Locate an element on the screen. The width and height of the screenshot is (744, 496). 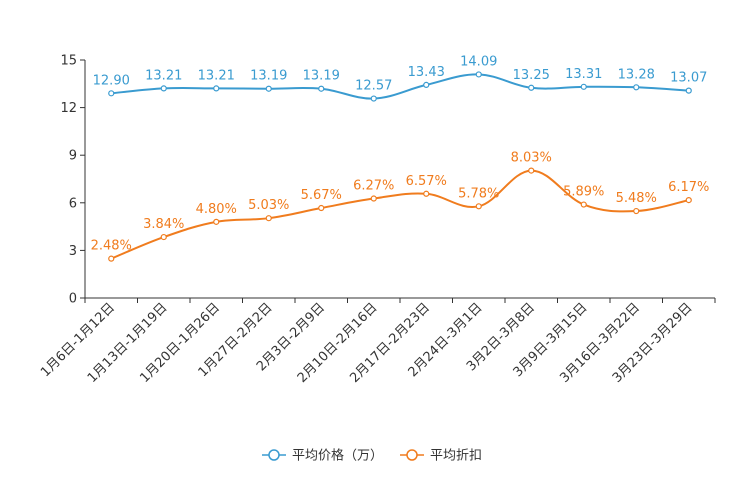
data-label: 6.17% is located at coordinates (688, 187).